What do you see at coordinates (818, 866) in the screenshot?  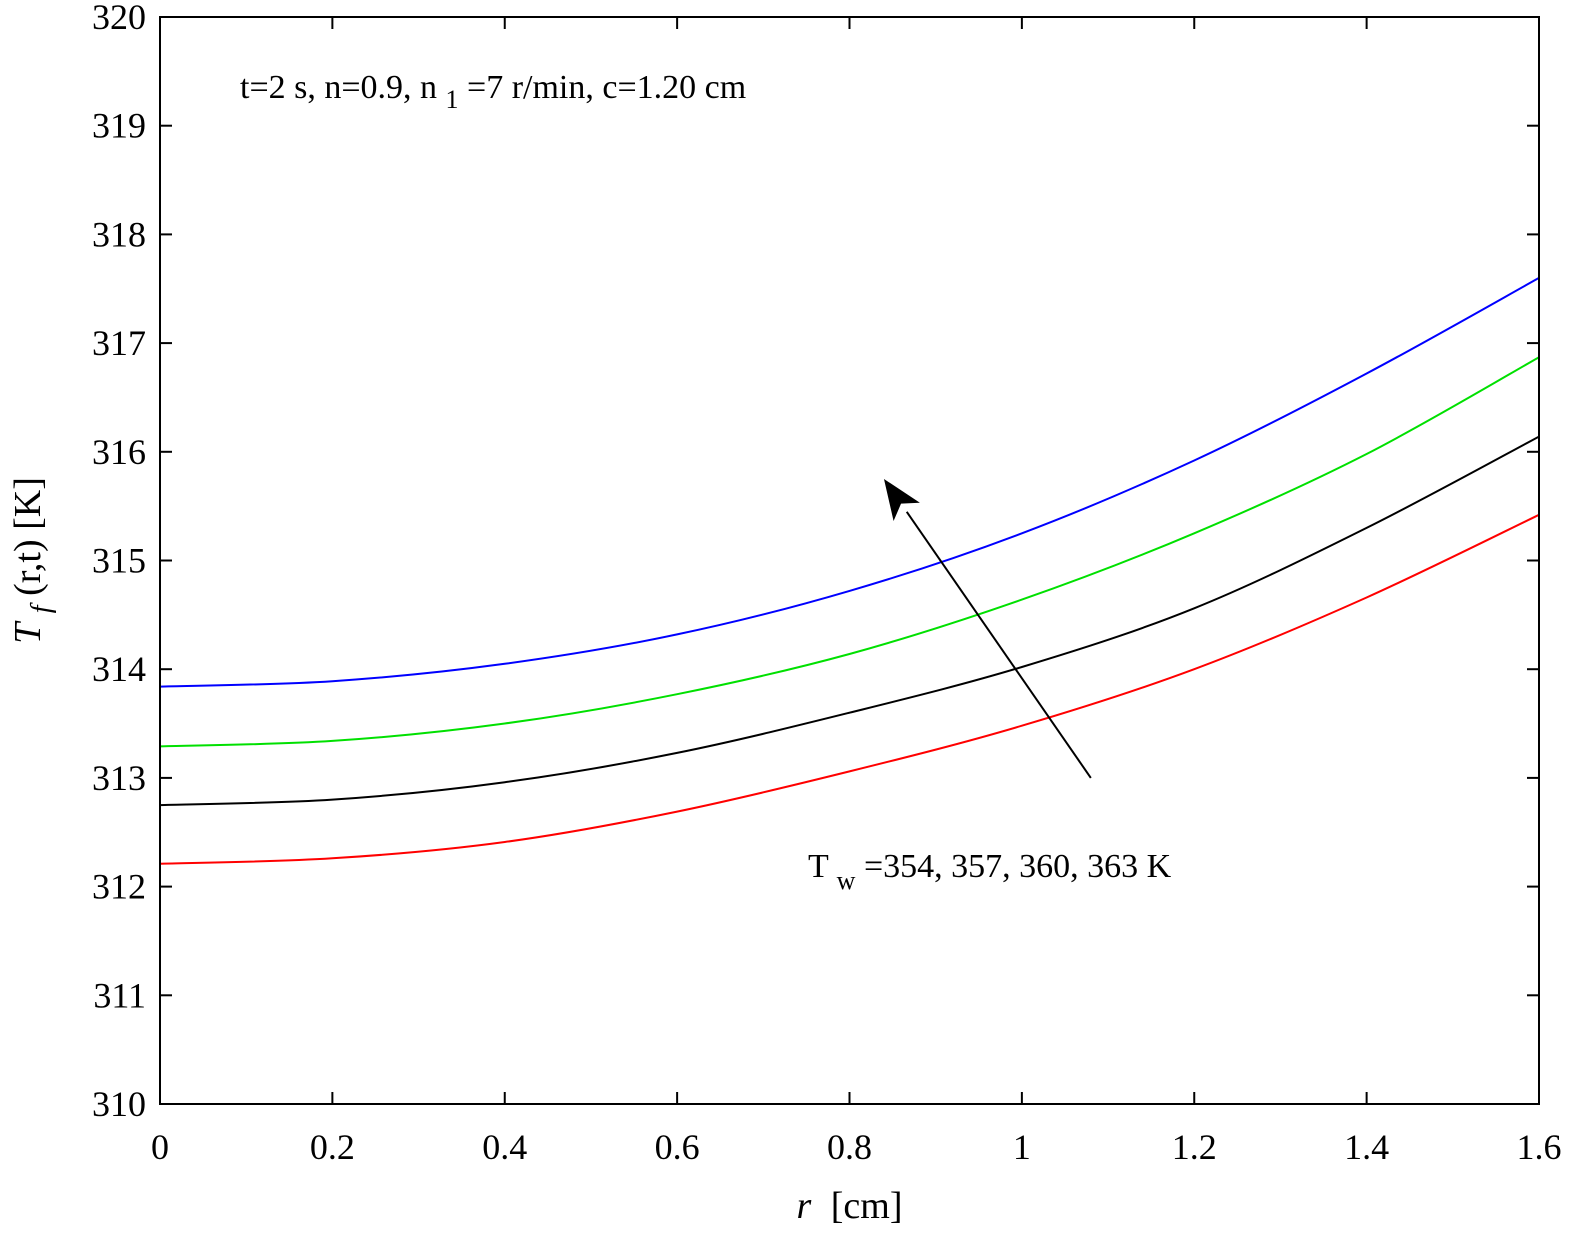 I see `annotation-tw-main: T` at bounding box center [818, 866].